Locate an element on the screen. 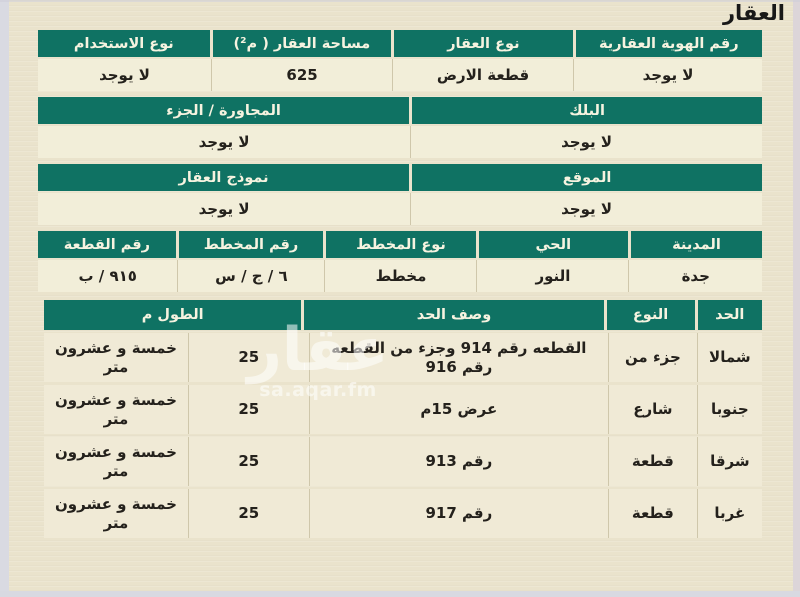 This screenshot has width=800, height=597. column-header-length-m: الطول م is located at coordinates (174, 315).